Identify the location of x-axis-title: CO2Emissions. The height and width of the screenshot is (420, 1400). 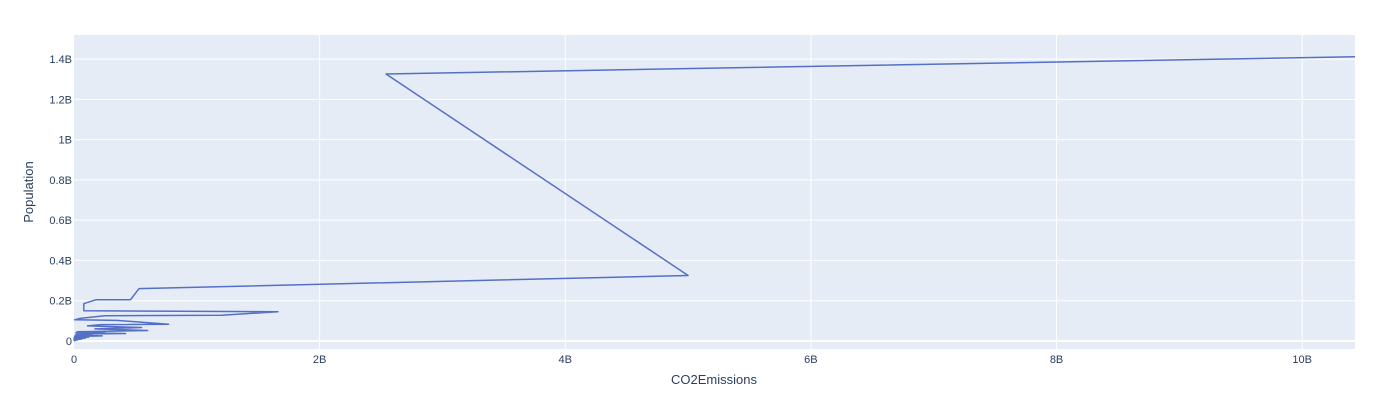
(714, 379).